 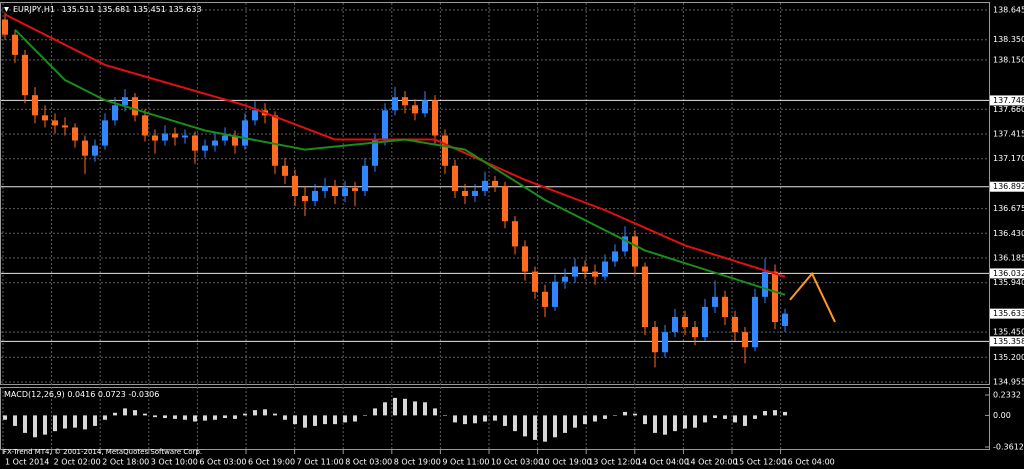 What do you see at coordinates (1008, 258) in the screenshot?
I see `y-tick-label: 136.185` at bounding box center [1008, 258].